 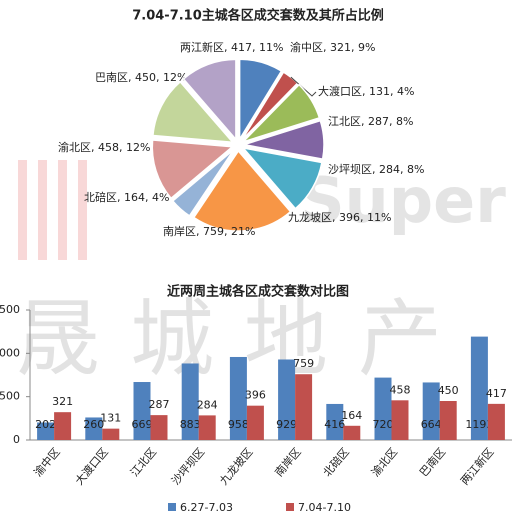 I want to click on x-tick-label: 南岸区, so click(x=288, y=463).